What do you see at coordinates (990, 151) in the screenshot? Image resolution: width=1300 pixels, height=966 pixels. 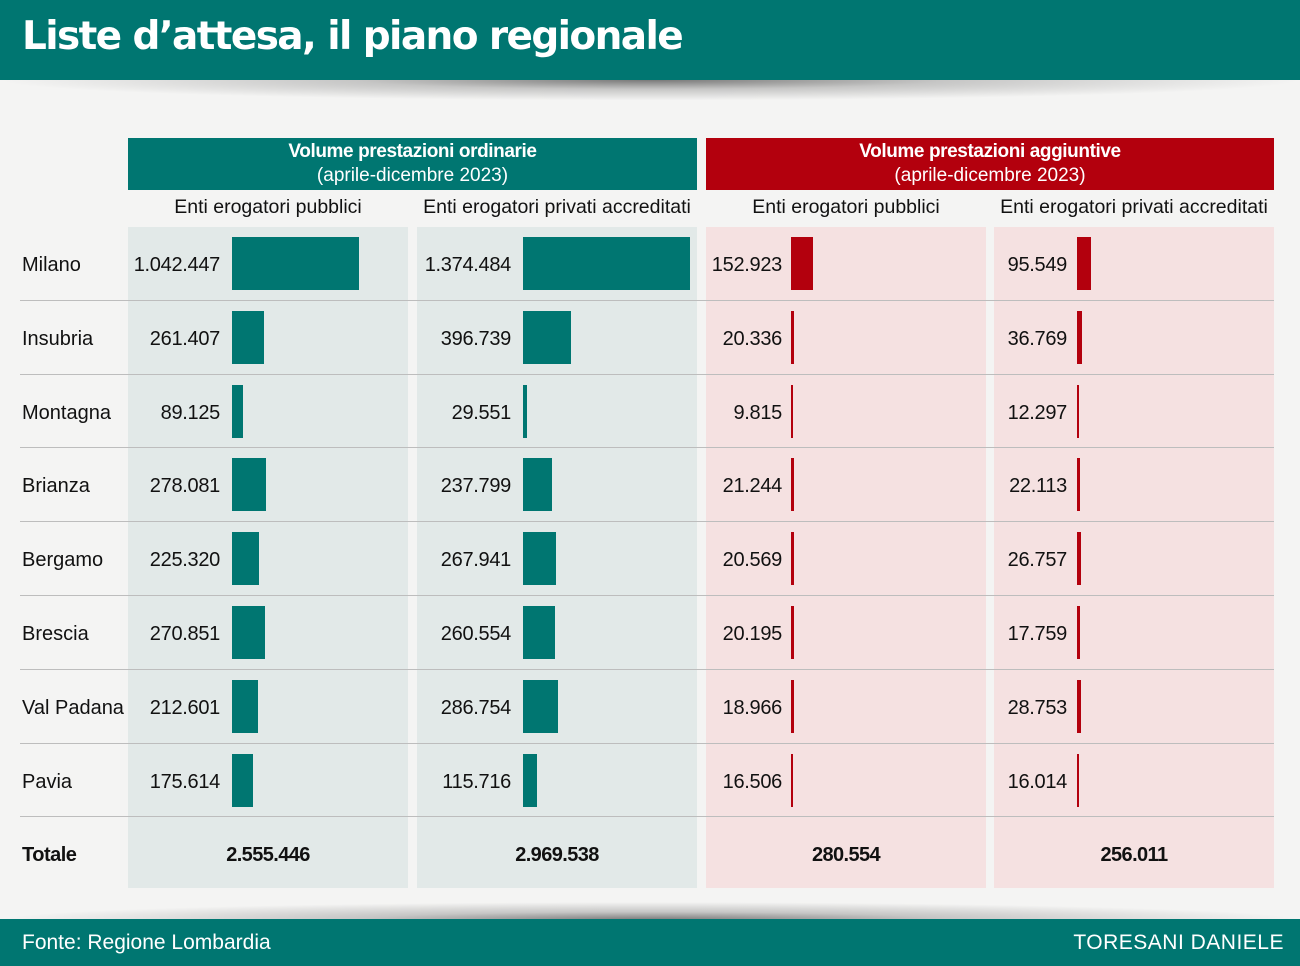 I see `group-title-aggiuntive: Volume prestazioni aggiuntive` at bounding box center [990, 151].